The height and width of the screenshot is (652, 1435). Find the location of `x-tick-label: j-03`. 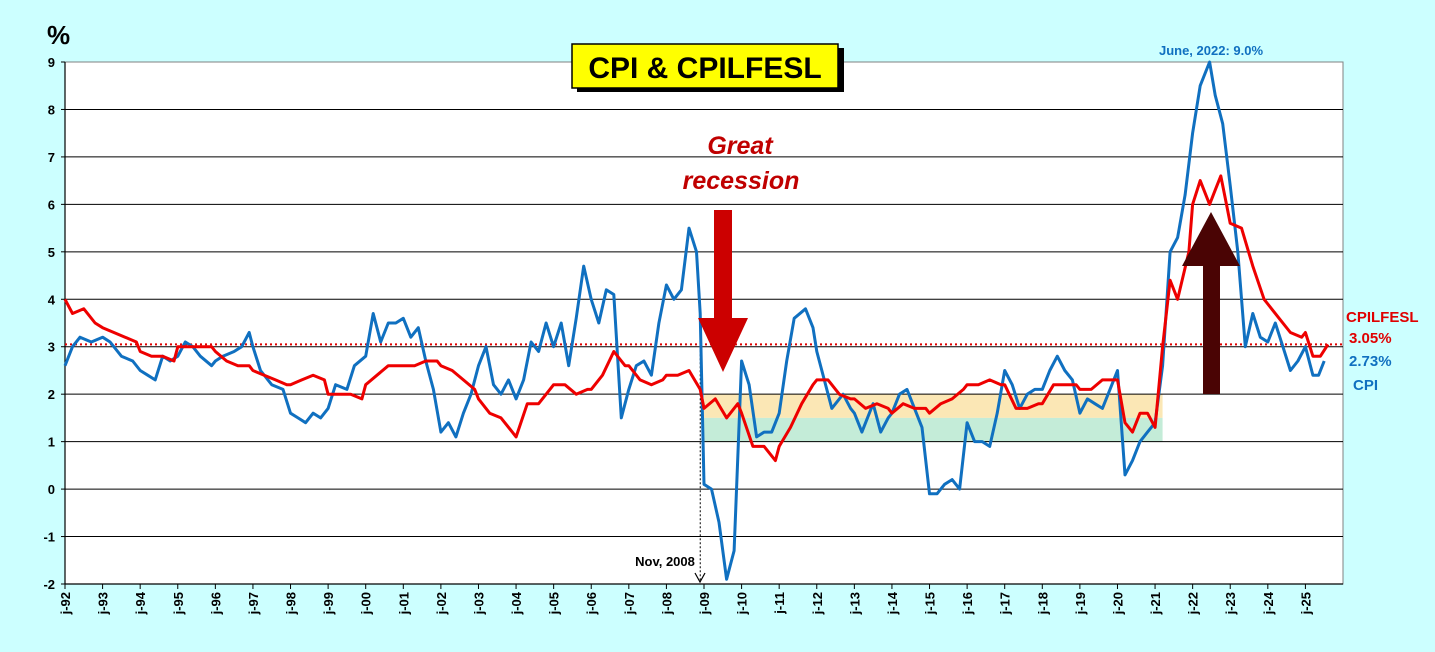

x-tick-label: j-03 is located at coordinates (478, 603).